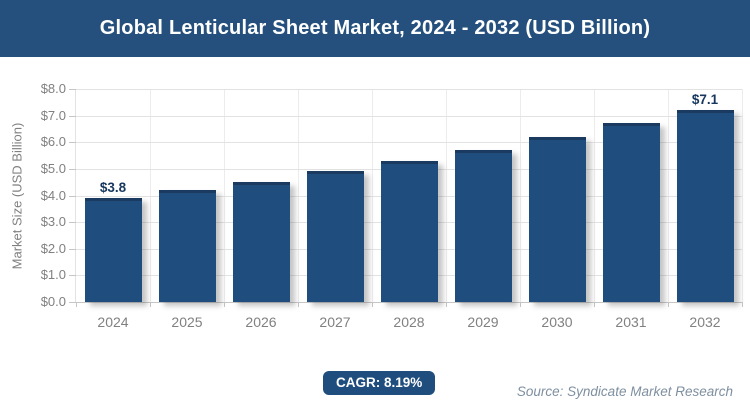  Describe the element at coordinates (705, 205) in the screenshot. I see `bar-2032` at that location.